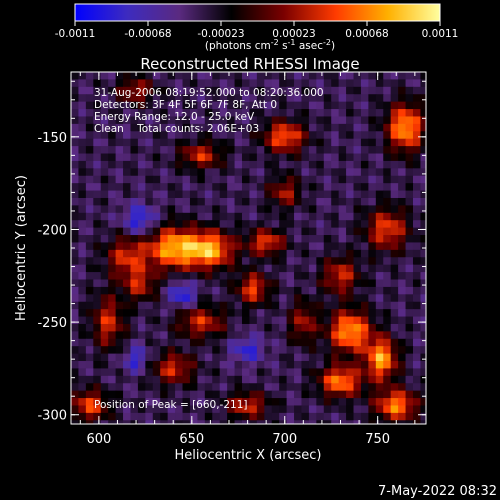 Image resolution: width=500 pixels, height=500 pixels. Describe the element at coordinates (75, 34) in the screenshot. I see `colorbar-tick-label: -0.0011` at that location.